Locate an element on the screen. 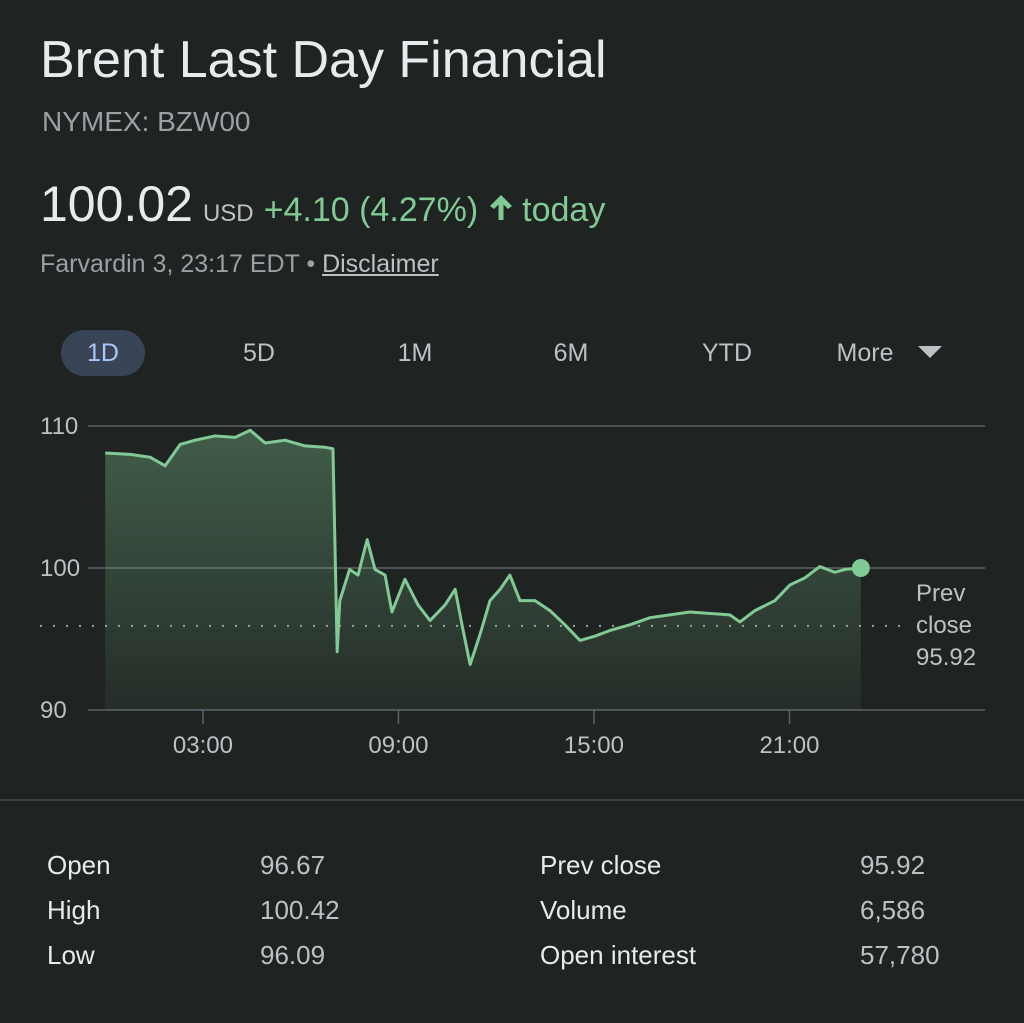  stat-label: Low is located at coordinates (71, 955).